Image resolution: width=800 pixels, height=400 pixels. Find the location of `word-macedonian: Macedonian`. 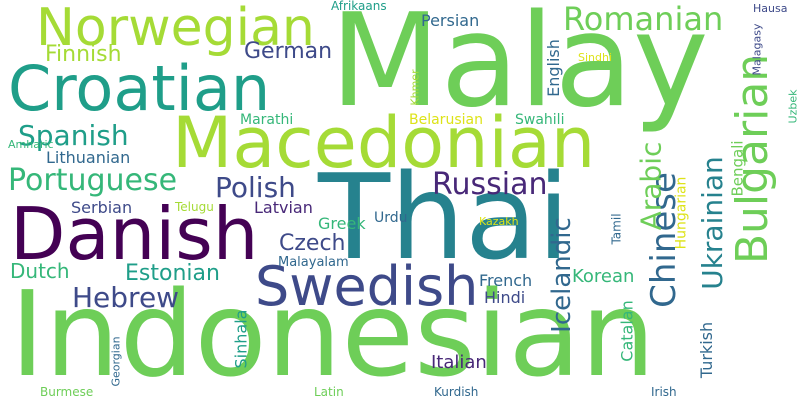

word-macedonian: Macedonian is located at coordinates (384, 143).